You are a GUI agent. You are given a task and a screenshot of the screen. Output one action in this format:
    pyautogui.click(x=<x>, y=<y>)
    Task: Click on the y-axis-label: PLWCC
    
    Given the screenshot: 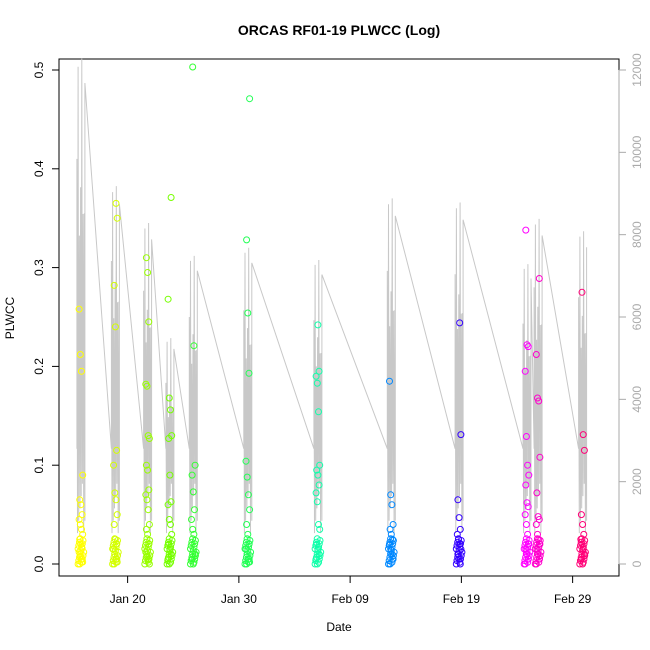 What is the action you would take?
    pyautogui.click(x=10, y=317)
    